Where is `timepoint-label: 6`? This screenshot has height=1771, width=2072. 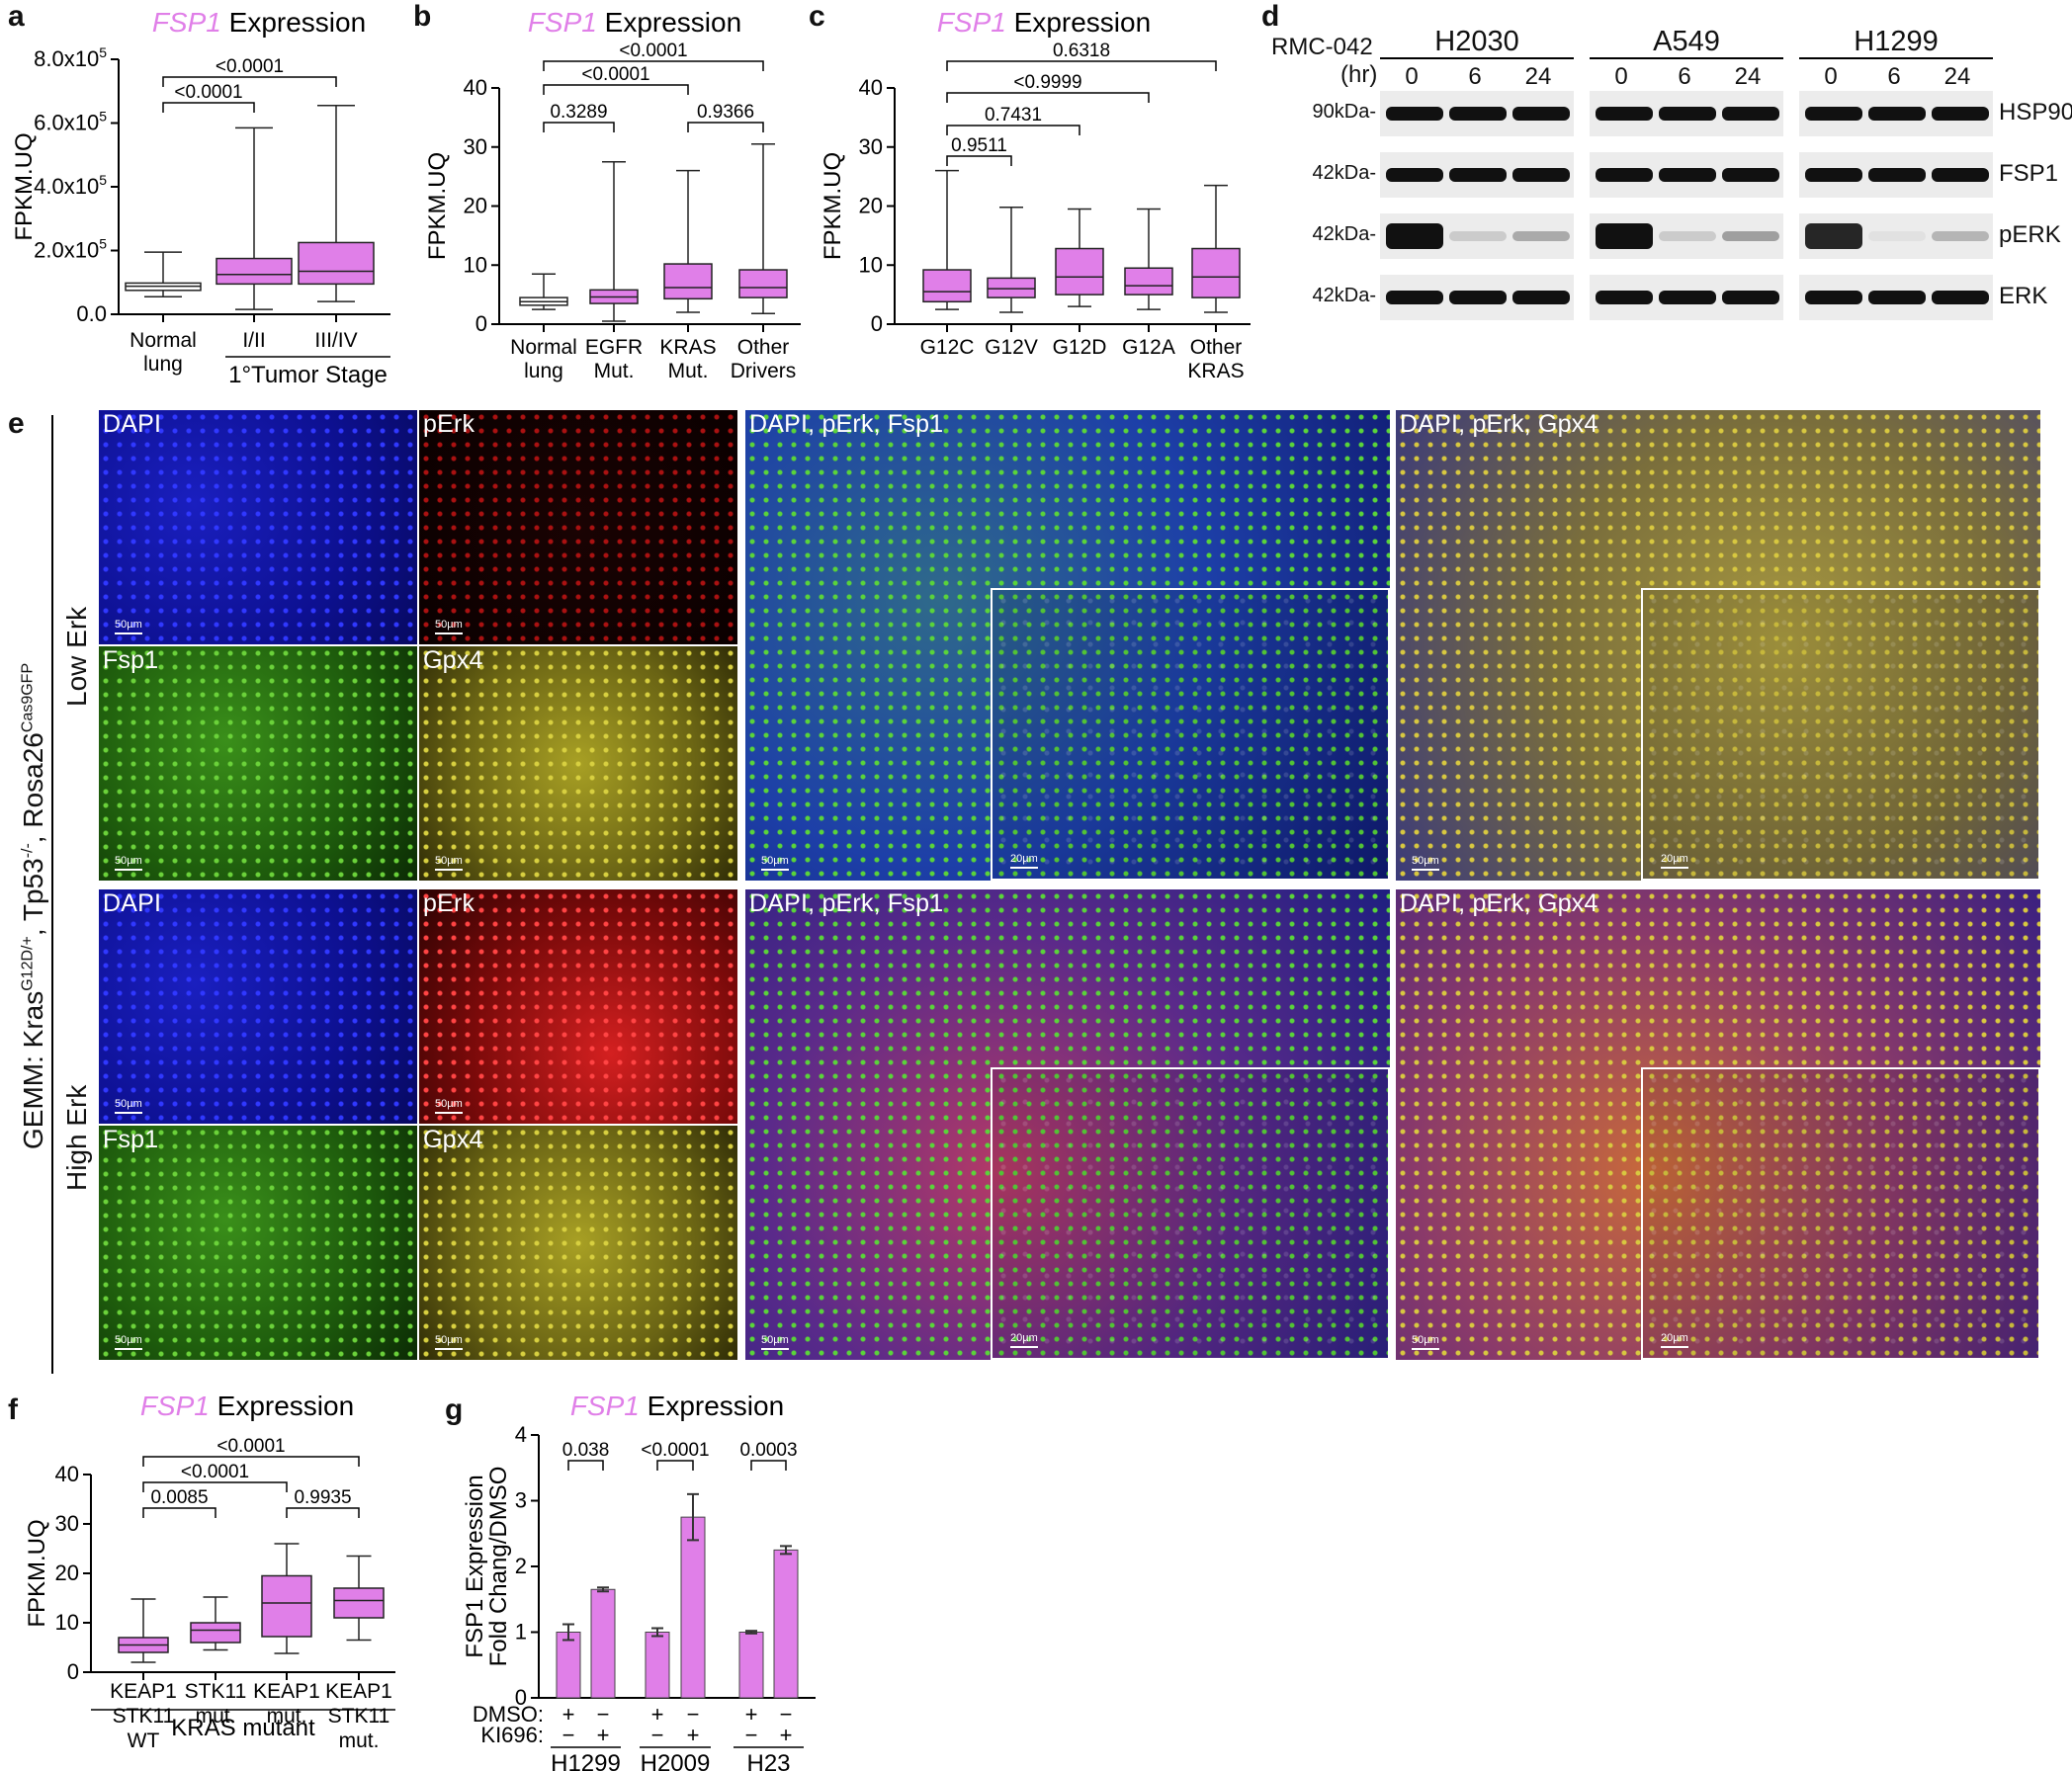 timepoint-label: 6 is located at coordinates (1475, 76).